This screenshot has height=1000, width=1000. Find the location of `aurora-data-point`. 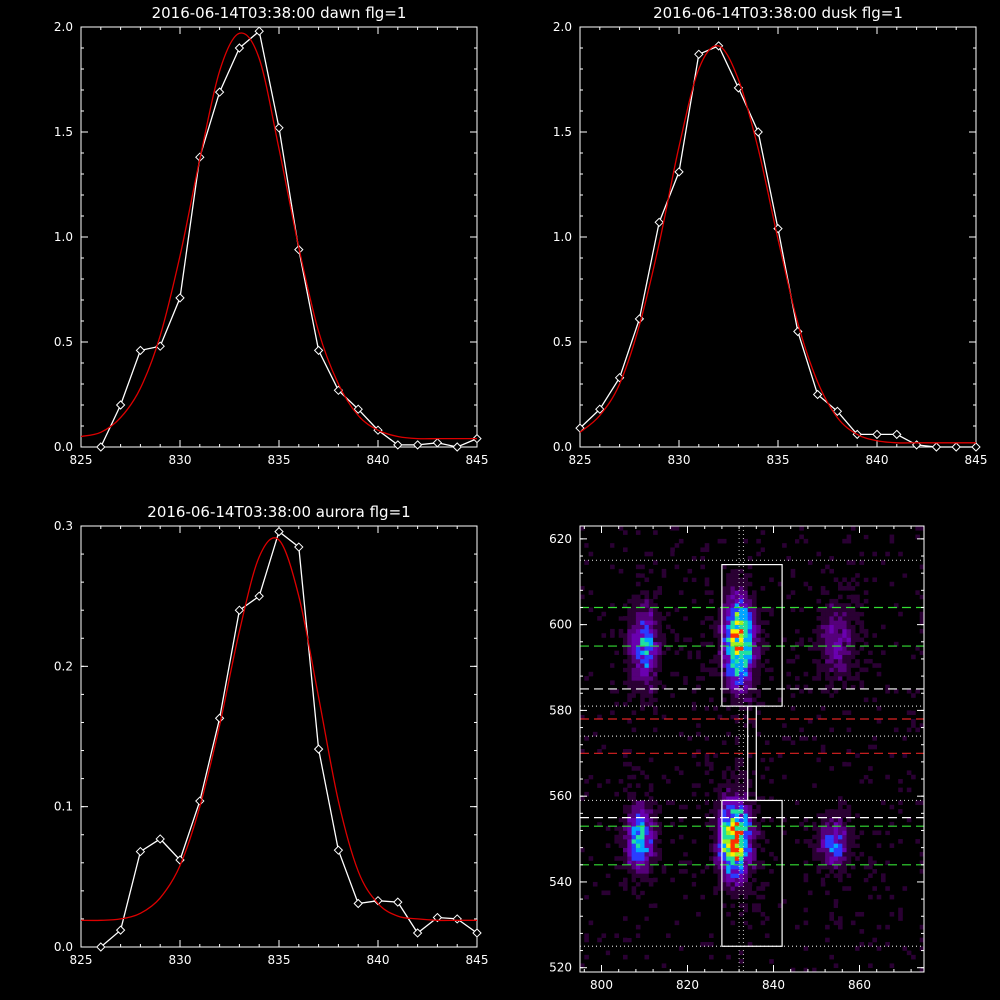

aurora-data-point is located at coordinates (101, 947).